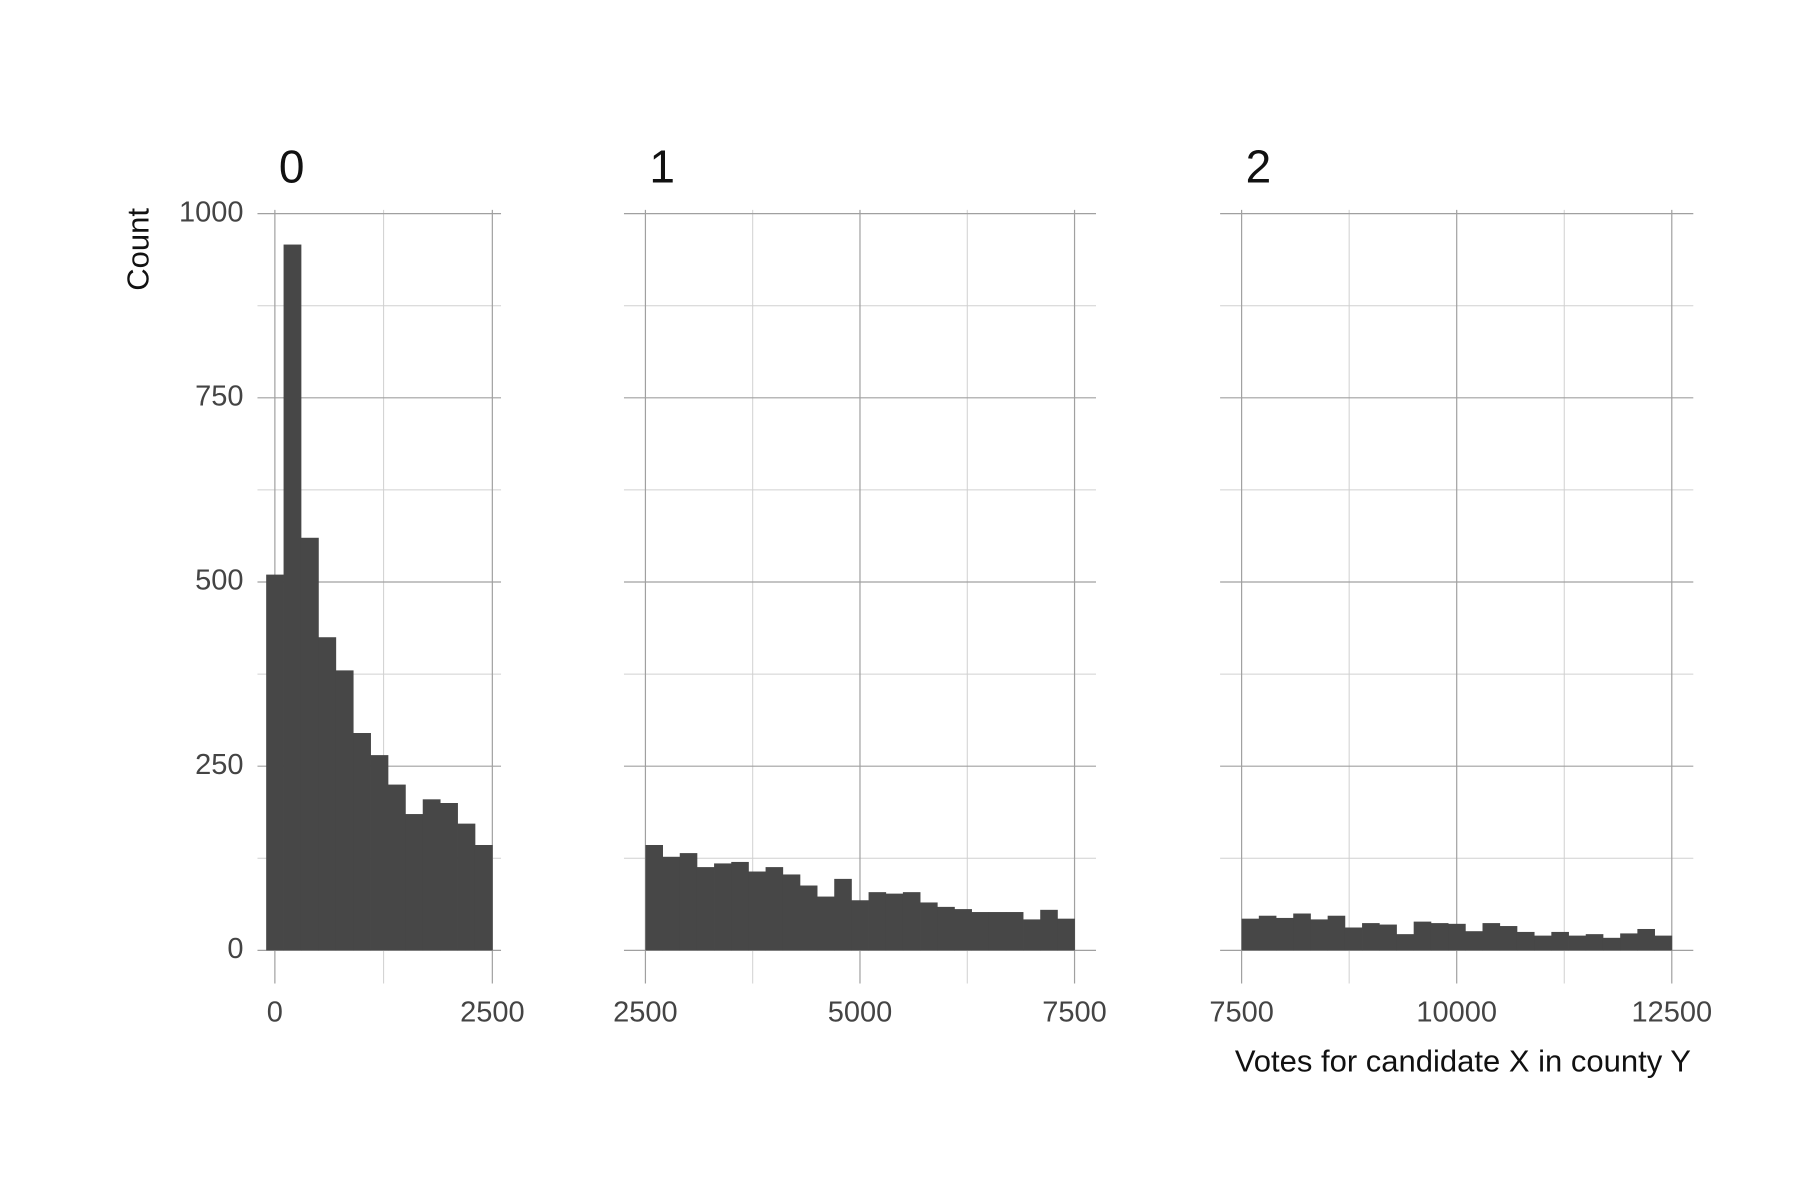 This screenshot has height=1200, width=1800. I want to click on y-tick-label: 250, so click(219, 765).